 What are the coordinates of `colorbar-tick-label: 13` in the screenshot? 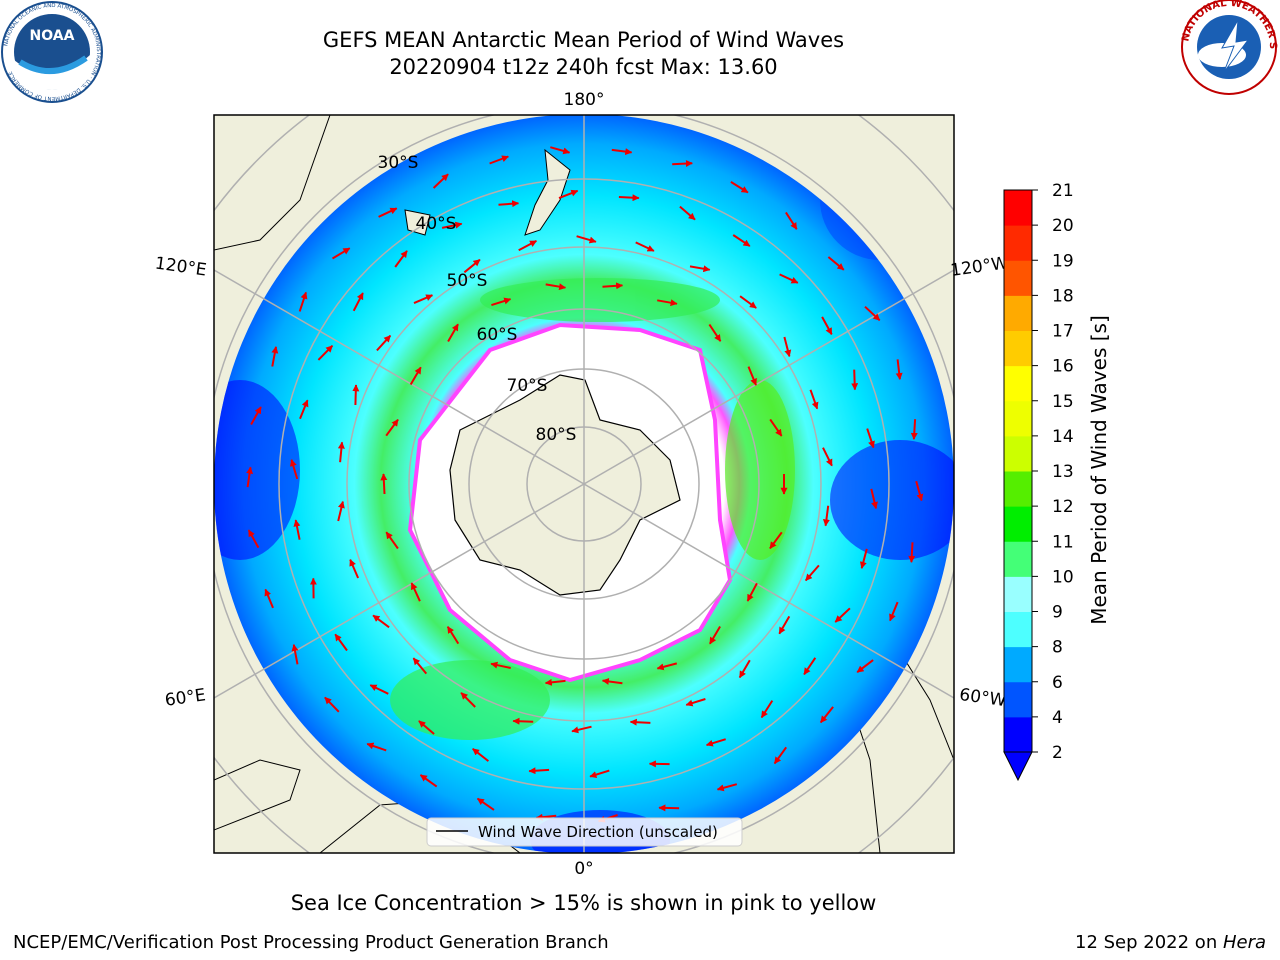 It's located at (1063, 472).